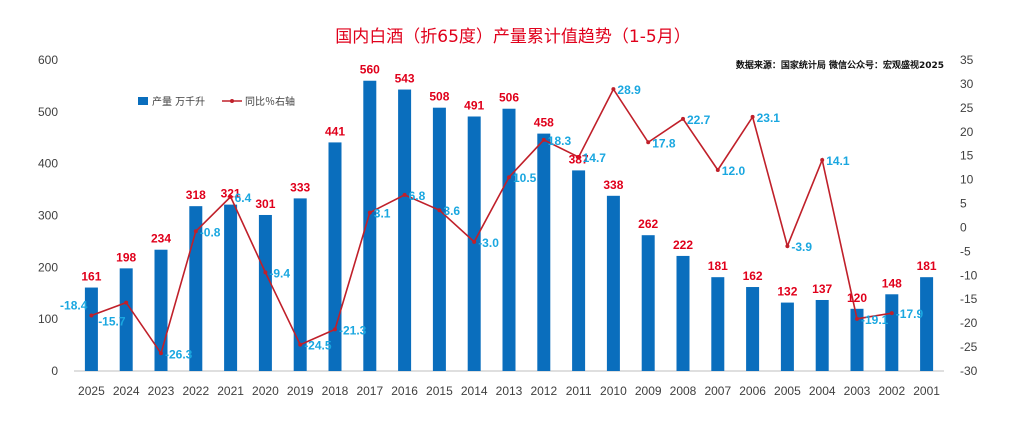  What do you see at coordinates (769, 118) in the screenshot?
I see `yoy-value-label: 23.1` at bounding box center [769, 118].